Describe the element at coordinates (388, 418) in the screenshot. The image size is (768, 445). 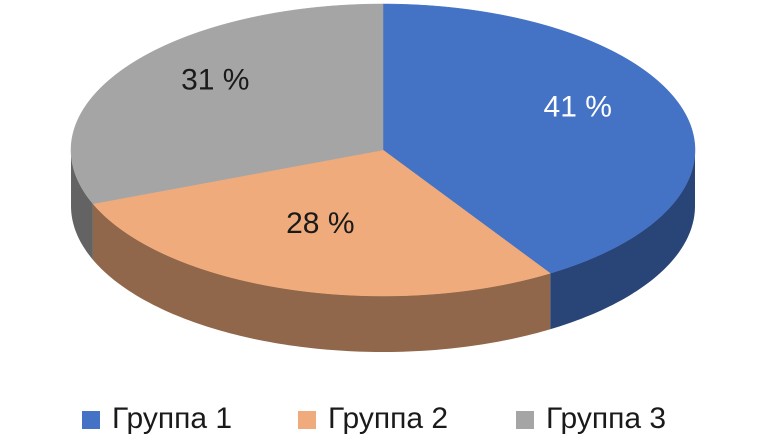
I see `legend-label: Группа 2` at that location.